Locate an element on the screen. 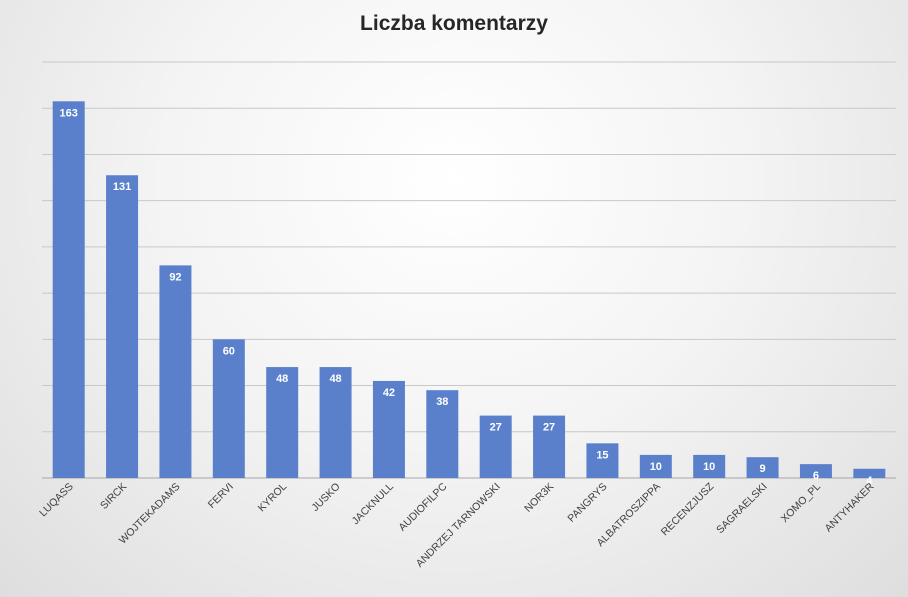 This screenshot has height=597, width=908. data-label: 9 is located at coordinates (763, 469).